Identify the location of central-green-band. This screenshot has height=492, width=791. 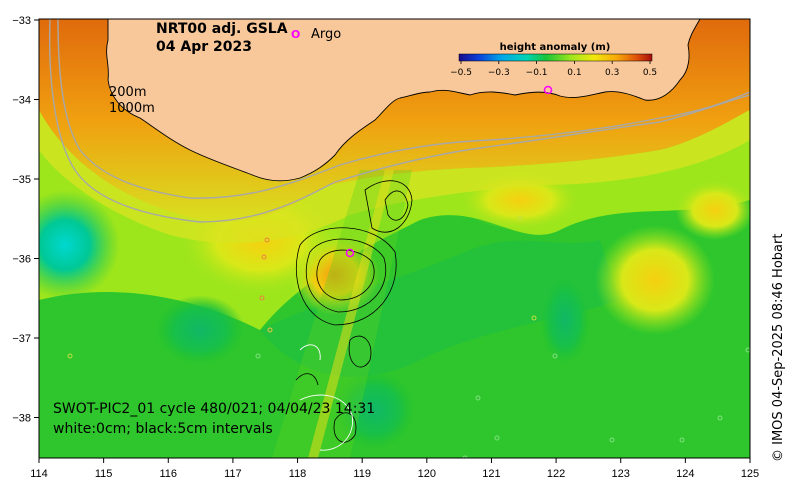
(440, 308).